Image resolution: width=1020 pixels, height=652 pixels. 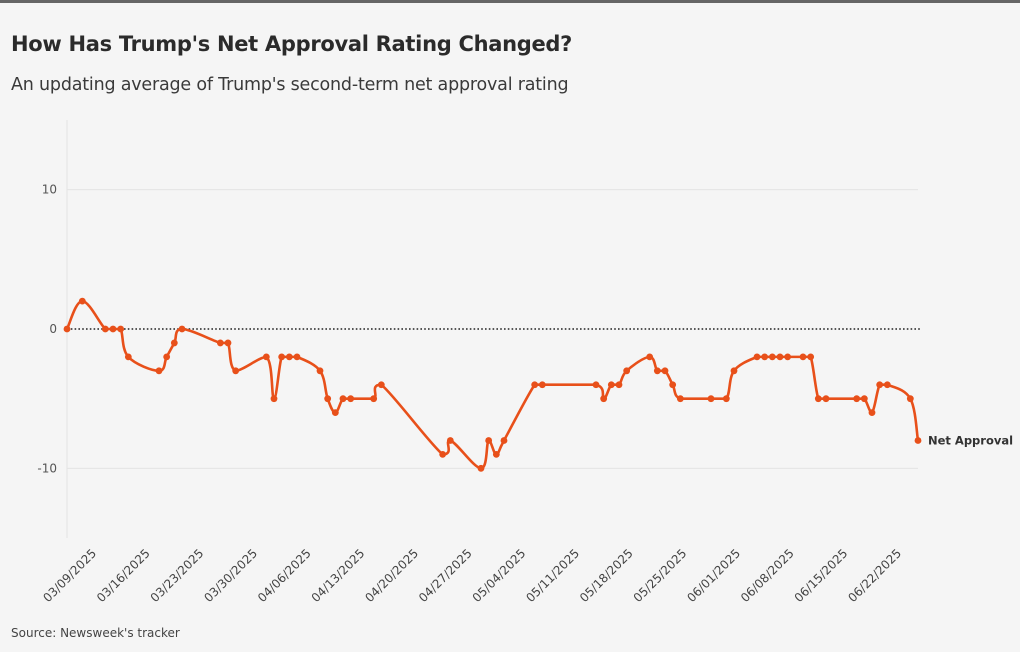 I want to click on source-note: Source: Newsweek's tracker, so click(x=95, y=633).